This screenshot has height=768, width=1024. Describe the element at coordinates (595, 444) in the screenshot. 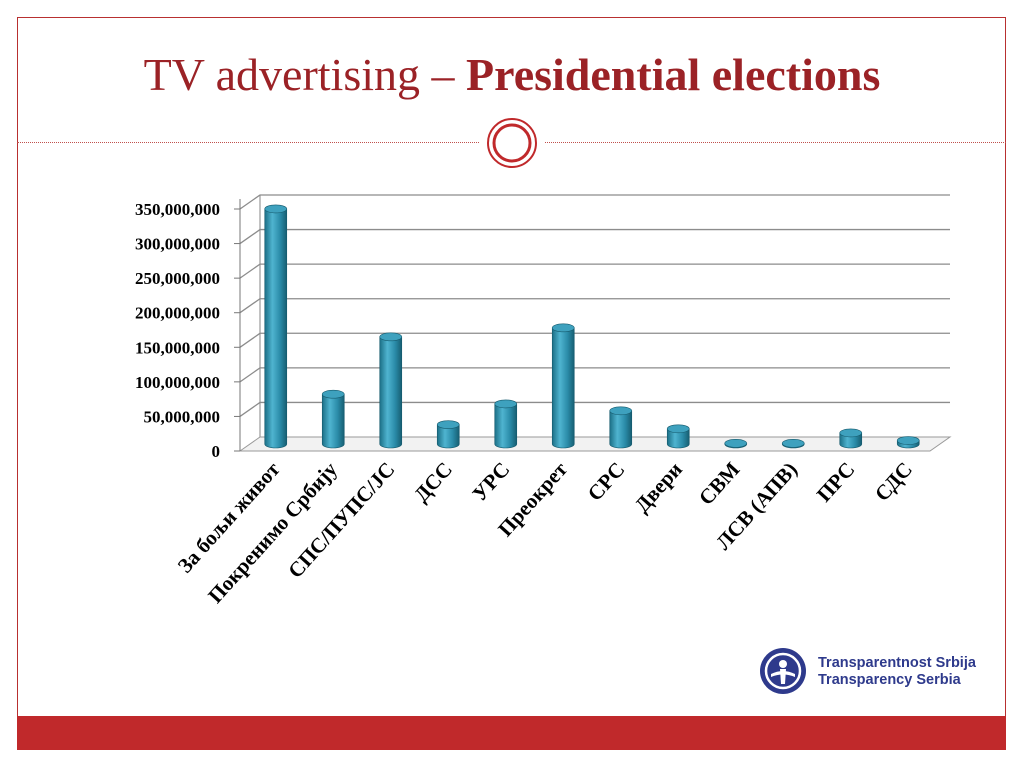

I see `chart-floor` at that location.